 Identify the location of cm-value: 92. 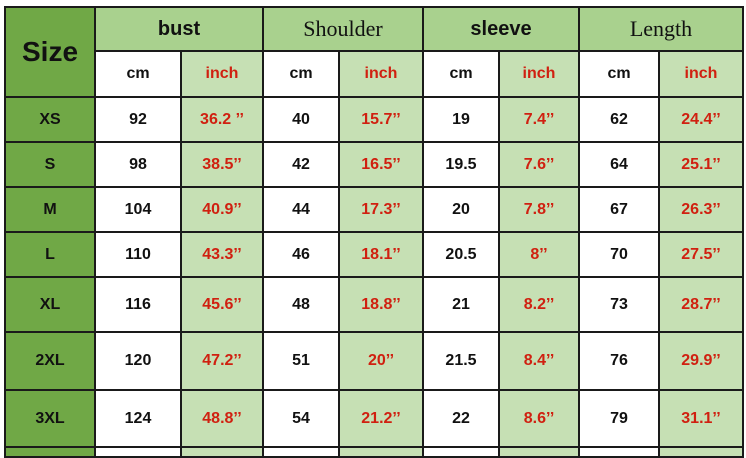
(138, 119).